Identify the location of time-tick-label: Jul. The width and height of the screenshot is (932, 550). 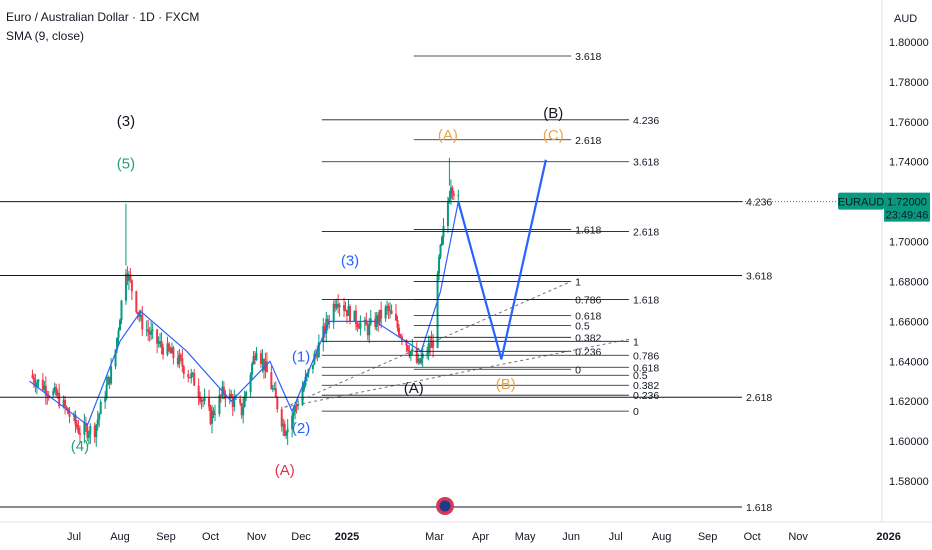
(74, 537).